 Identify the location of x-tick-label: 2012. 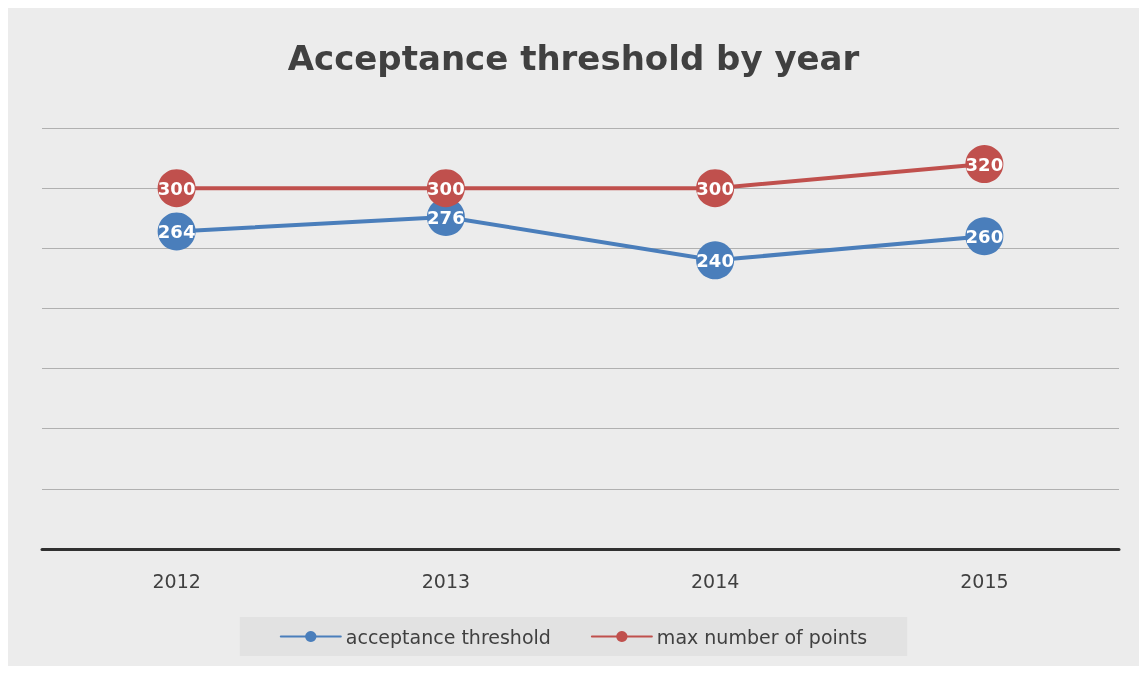
(176, 580).